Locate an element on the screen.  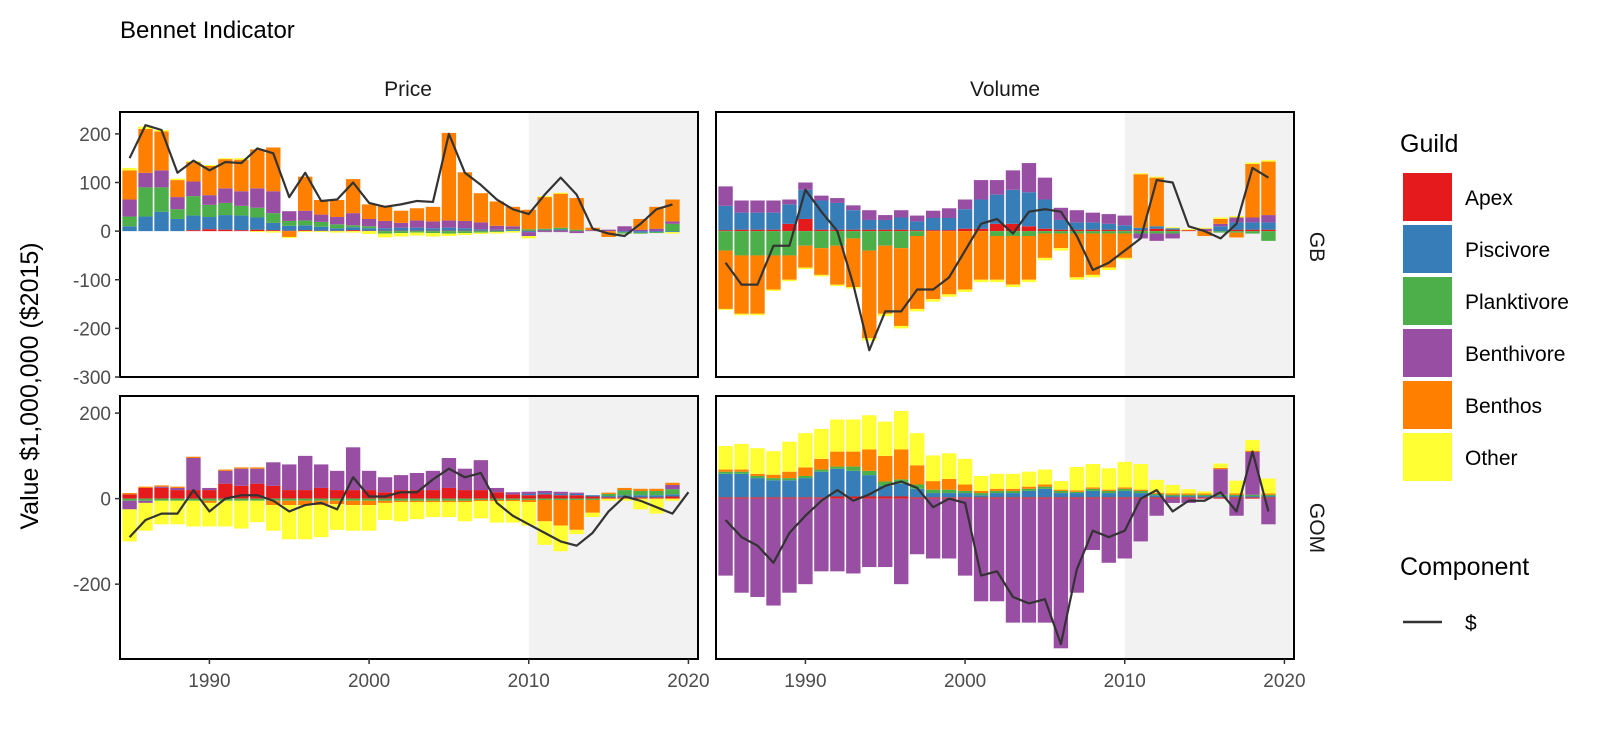
bar-planktivore-1991 is located at coordinates (821, 470).